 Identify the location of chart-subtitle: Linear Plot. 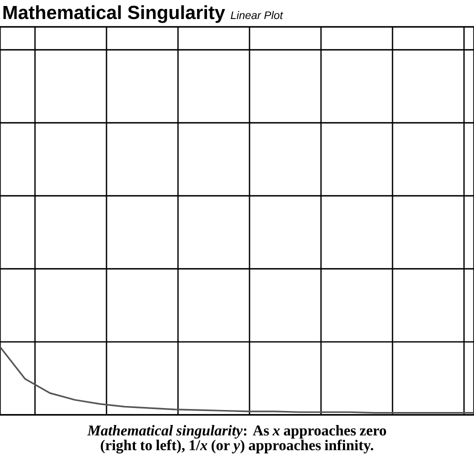
(257, 15).